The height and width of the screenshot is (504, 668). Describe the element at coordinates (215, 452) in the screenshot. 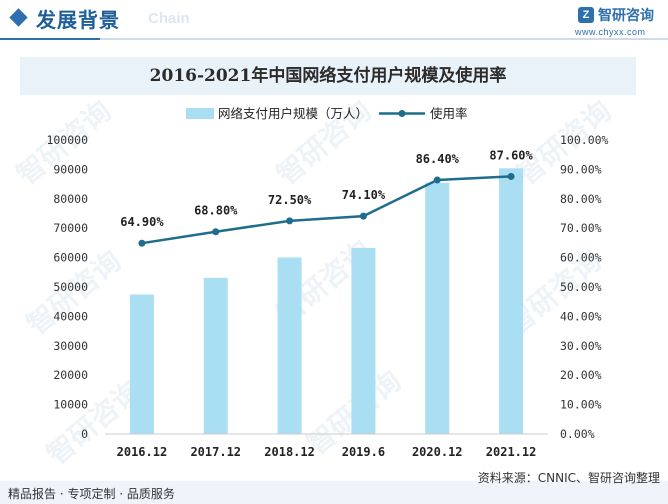

I see `x-tick-label: 2017.12` at that location.